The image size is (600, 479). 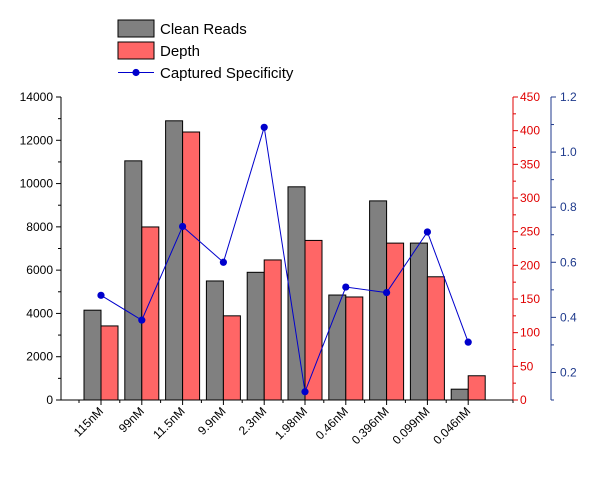 I want to click on legend: Clean Reads Depth Captured Specificity, so click(x=205, y=50).